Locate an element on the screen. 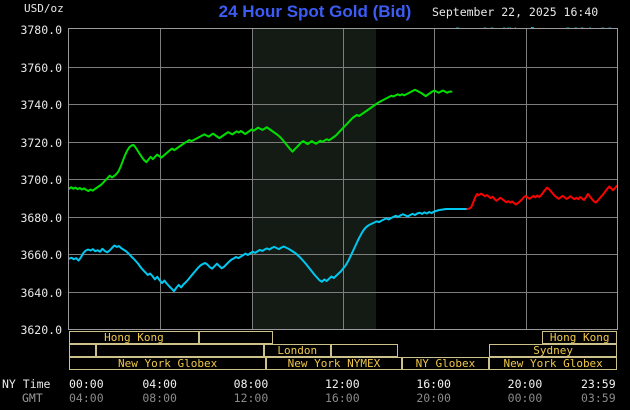 This screenshot has height=410, width=630. session-label: NY Globex is located at coordinates (445, 363).